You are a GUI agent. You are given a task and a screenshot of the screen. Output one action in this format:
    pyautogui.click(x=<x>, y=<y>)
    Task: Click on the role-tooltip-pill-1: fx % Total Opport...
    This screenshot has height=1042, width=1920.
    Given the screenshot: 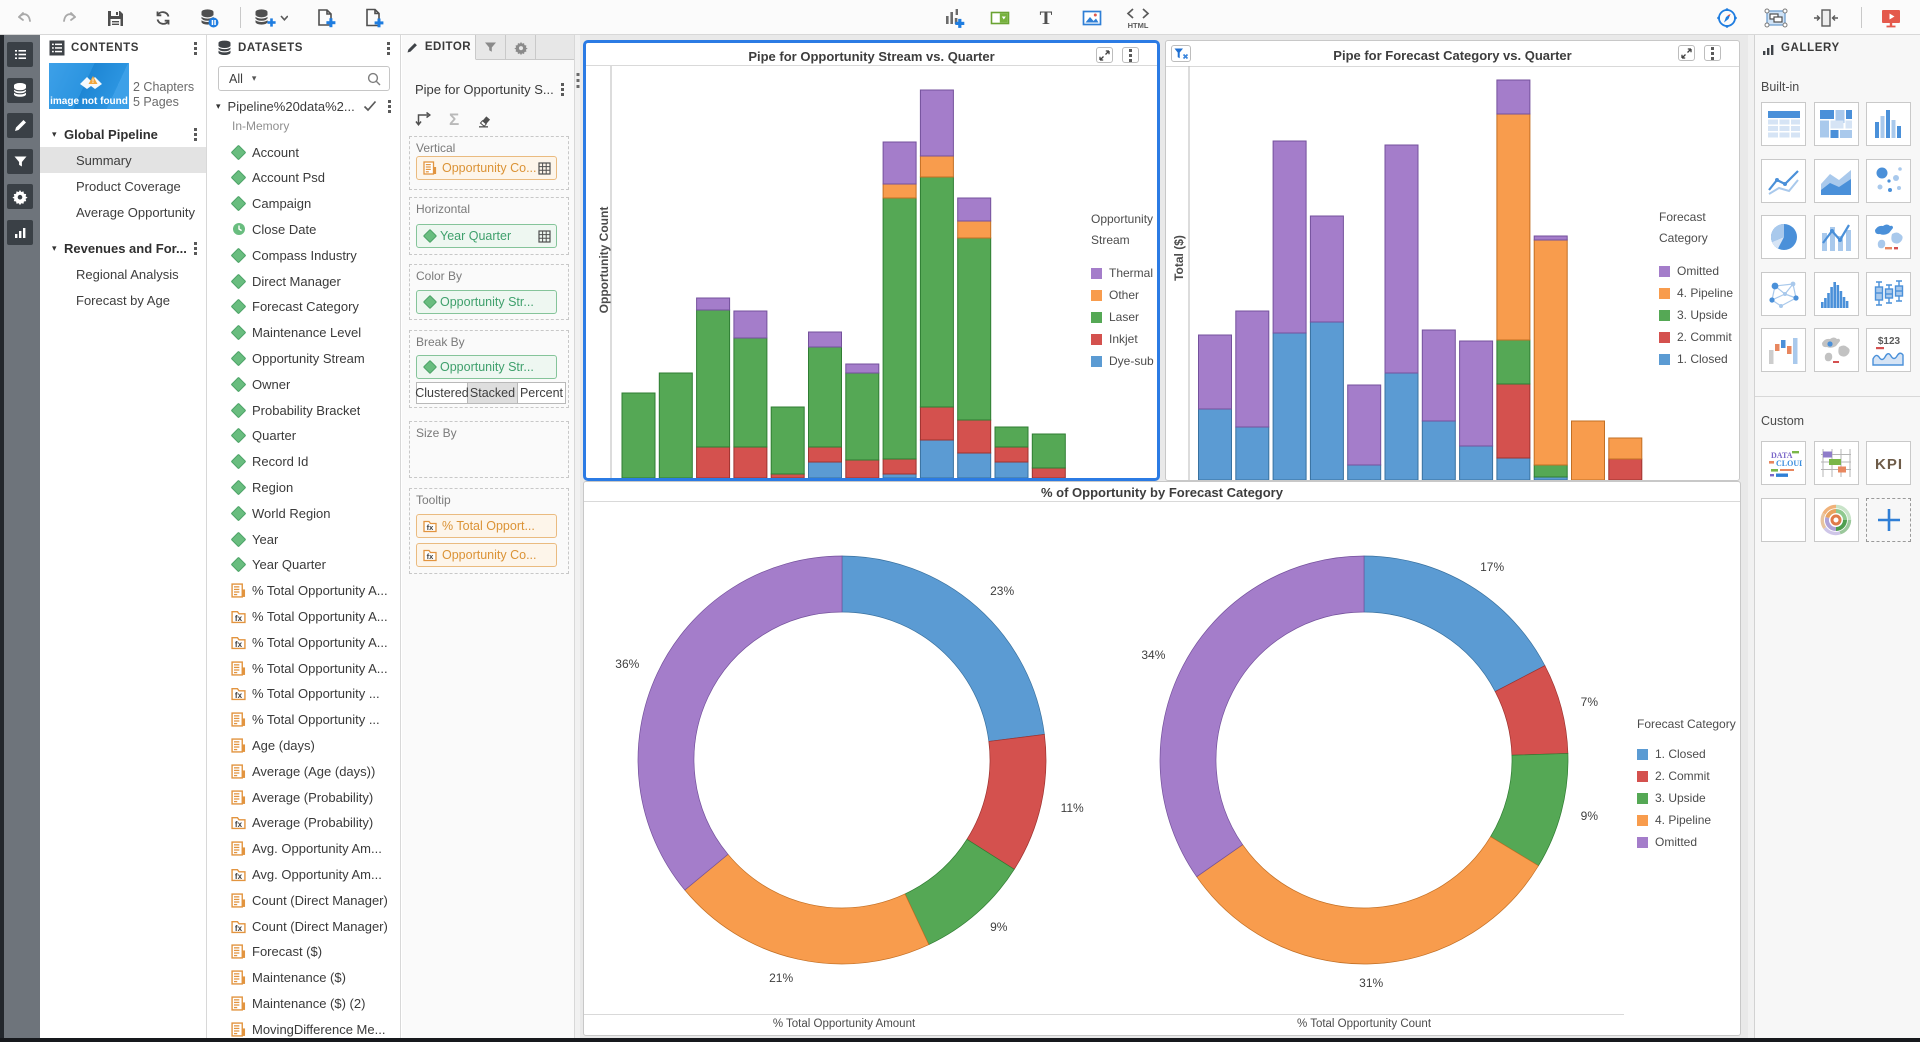 What is the action you would take?
    pyautogui.click(x=486, y=526)
    